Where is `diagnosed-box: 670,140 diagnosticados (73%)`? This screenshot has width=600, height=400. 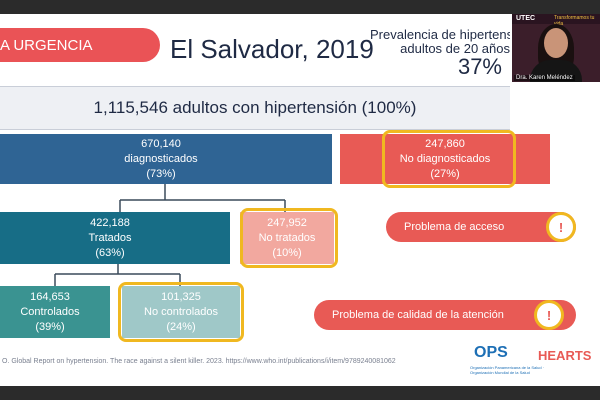
diagnosed-box: 670,140 diagnosticados (73%) is located at coordinates (166, 159).